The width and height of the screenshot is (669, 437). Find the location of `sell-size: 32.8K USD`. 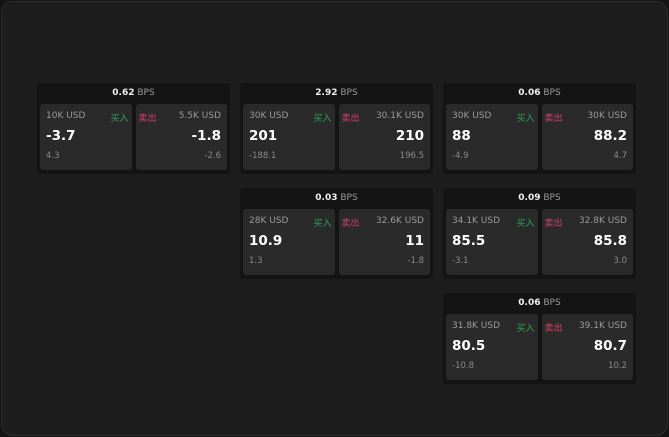

sell-size: 32.8K USD is located at coordinates (602, 221).